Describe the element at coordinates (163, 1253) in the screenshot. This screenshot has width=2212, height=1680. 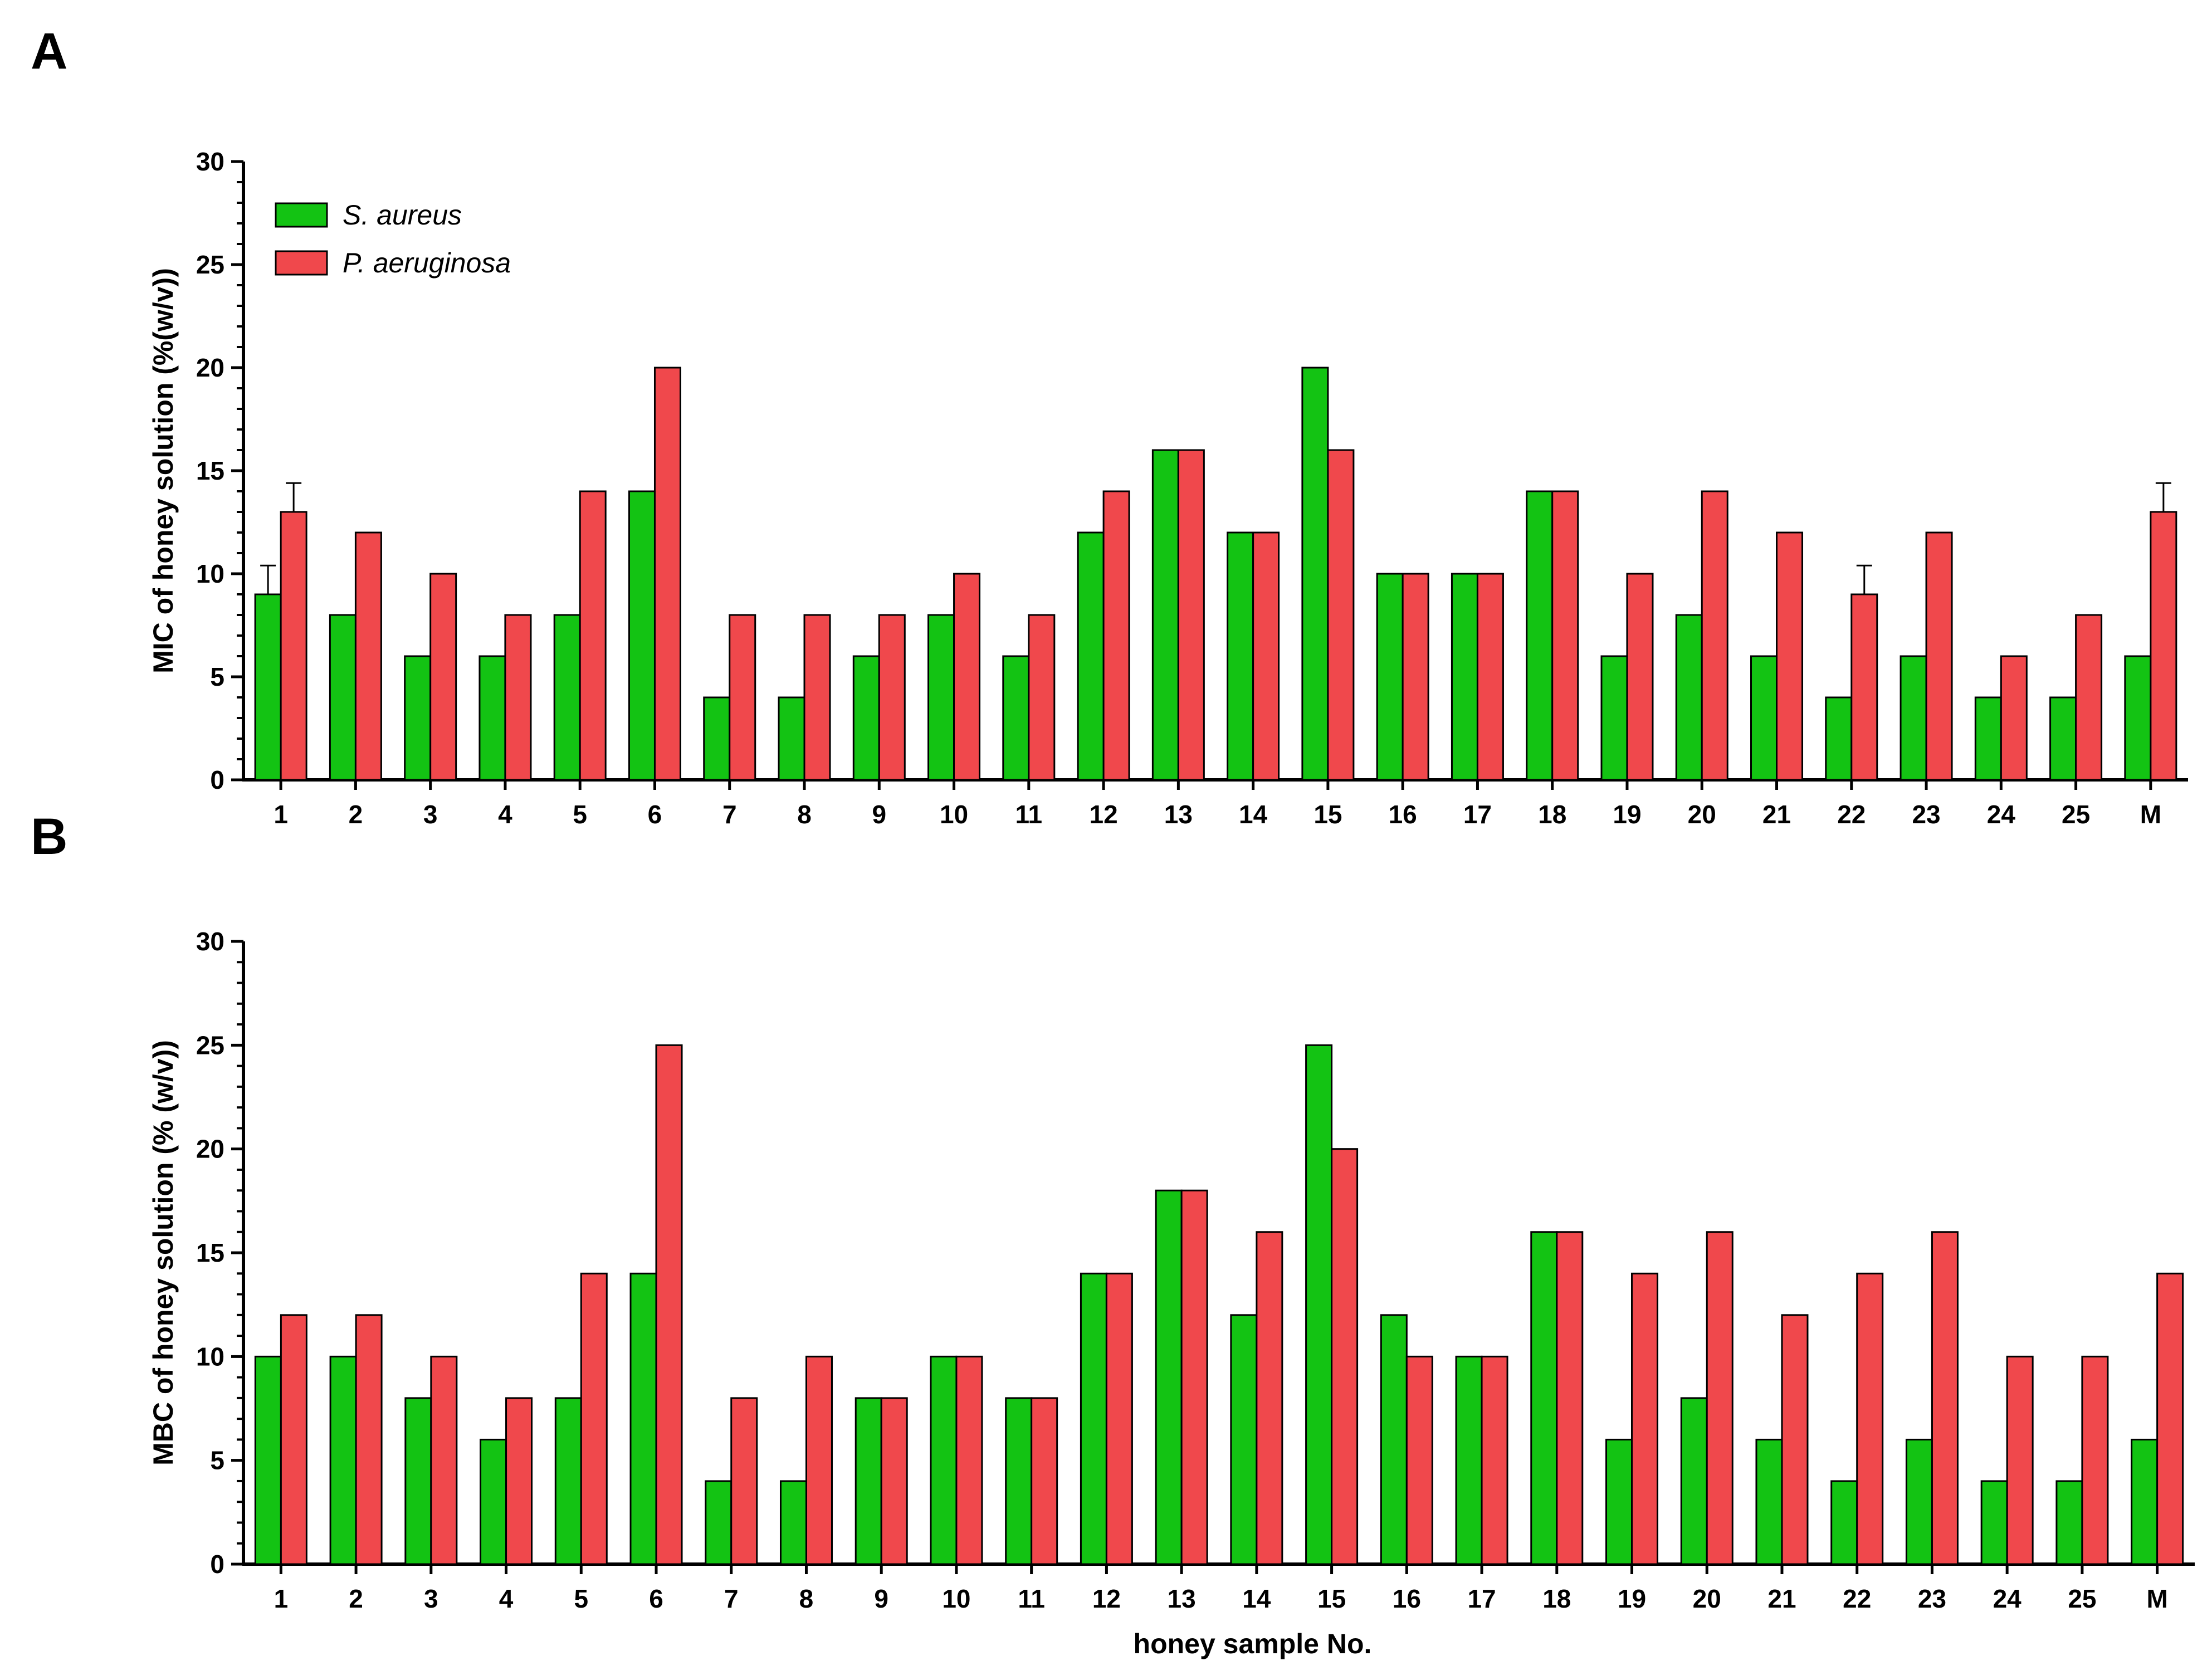
I see `y-axis-title: MBC of honey solution (% (w/v))` at that location.